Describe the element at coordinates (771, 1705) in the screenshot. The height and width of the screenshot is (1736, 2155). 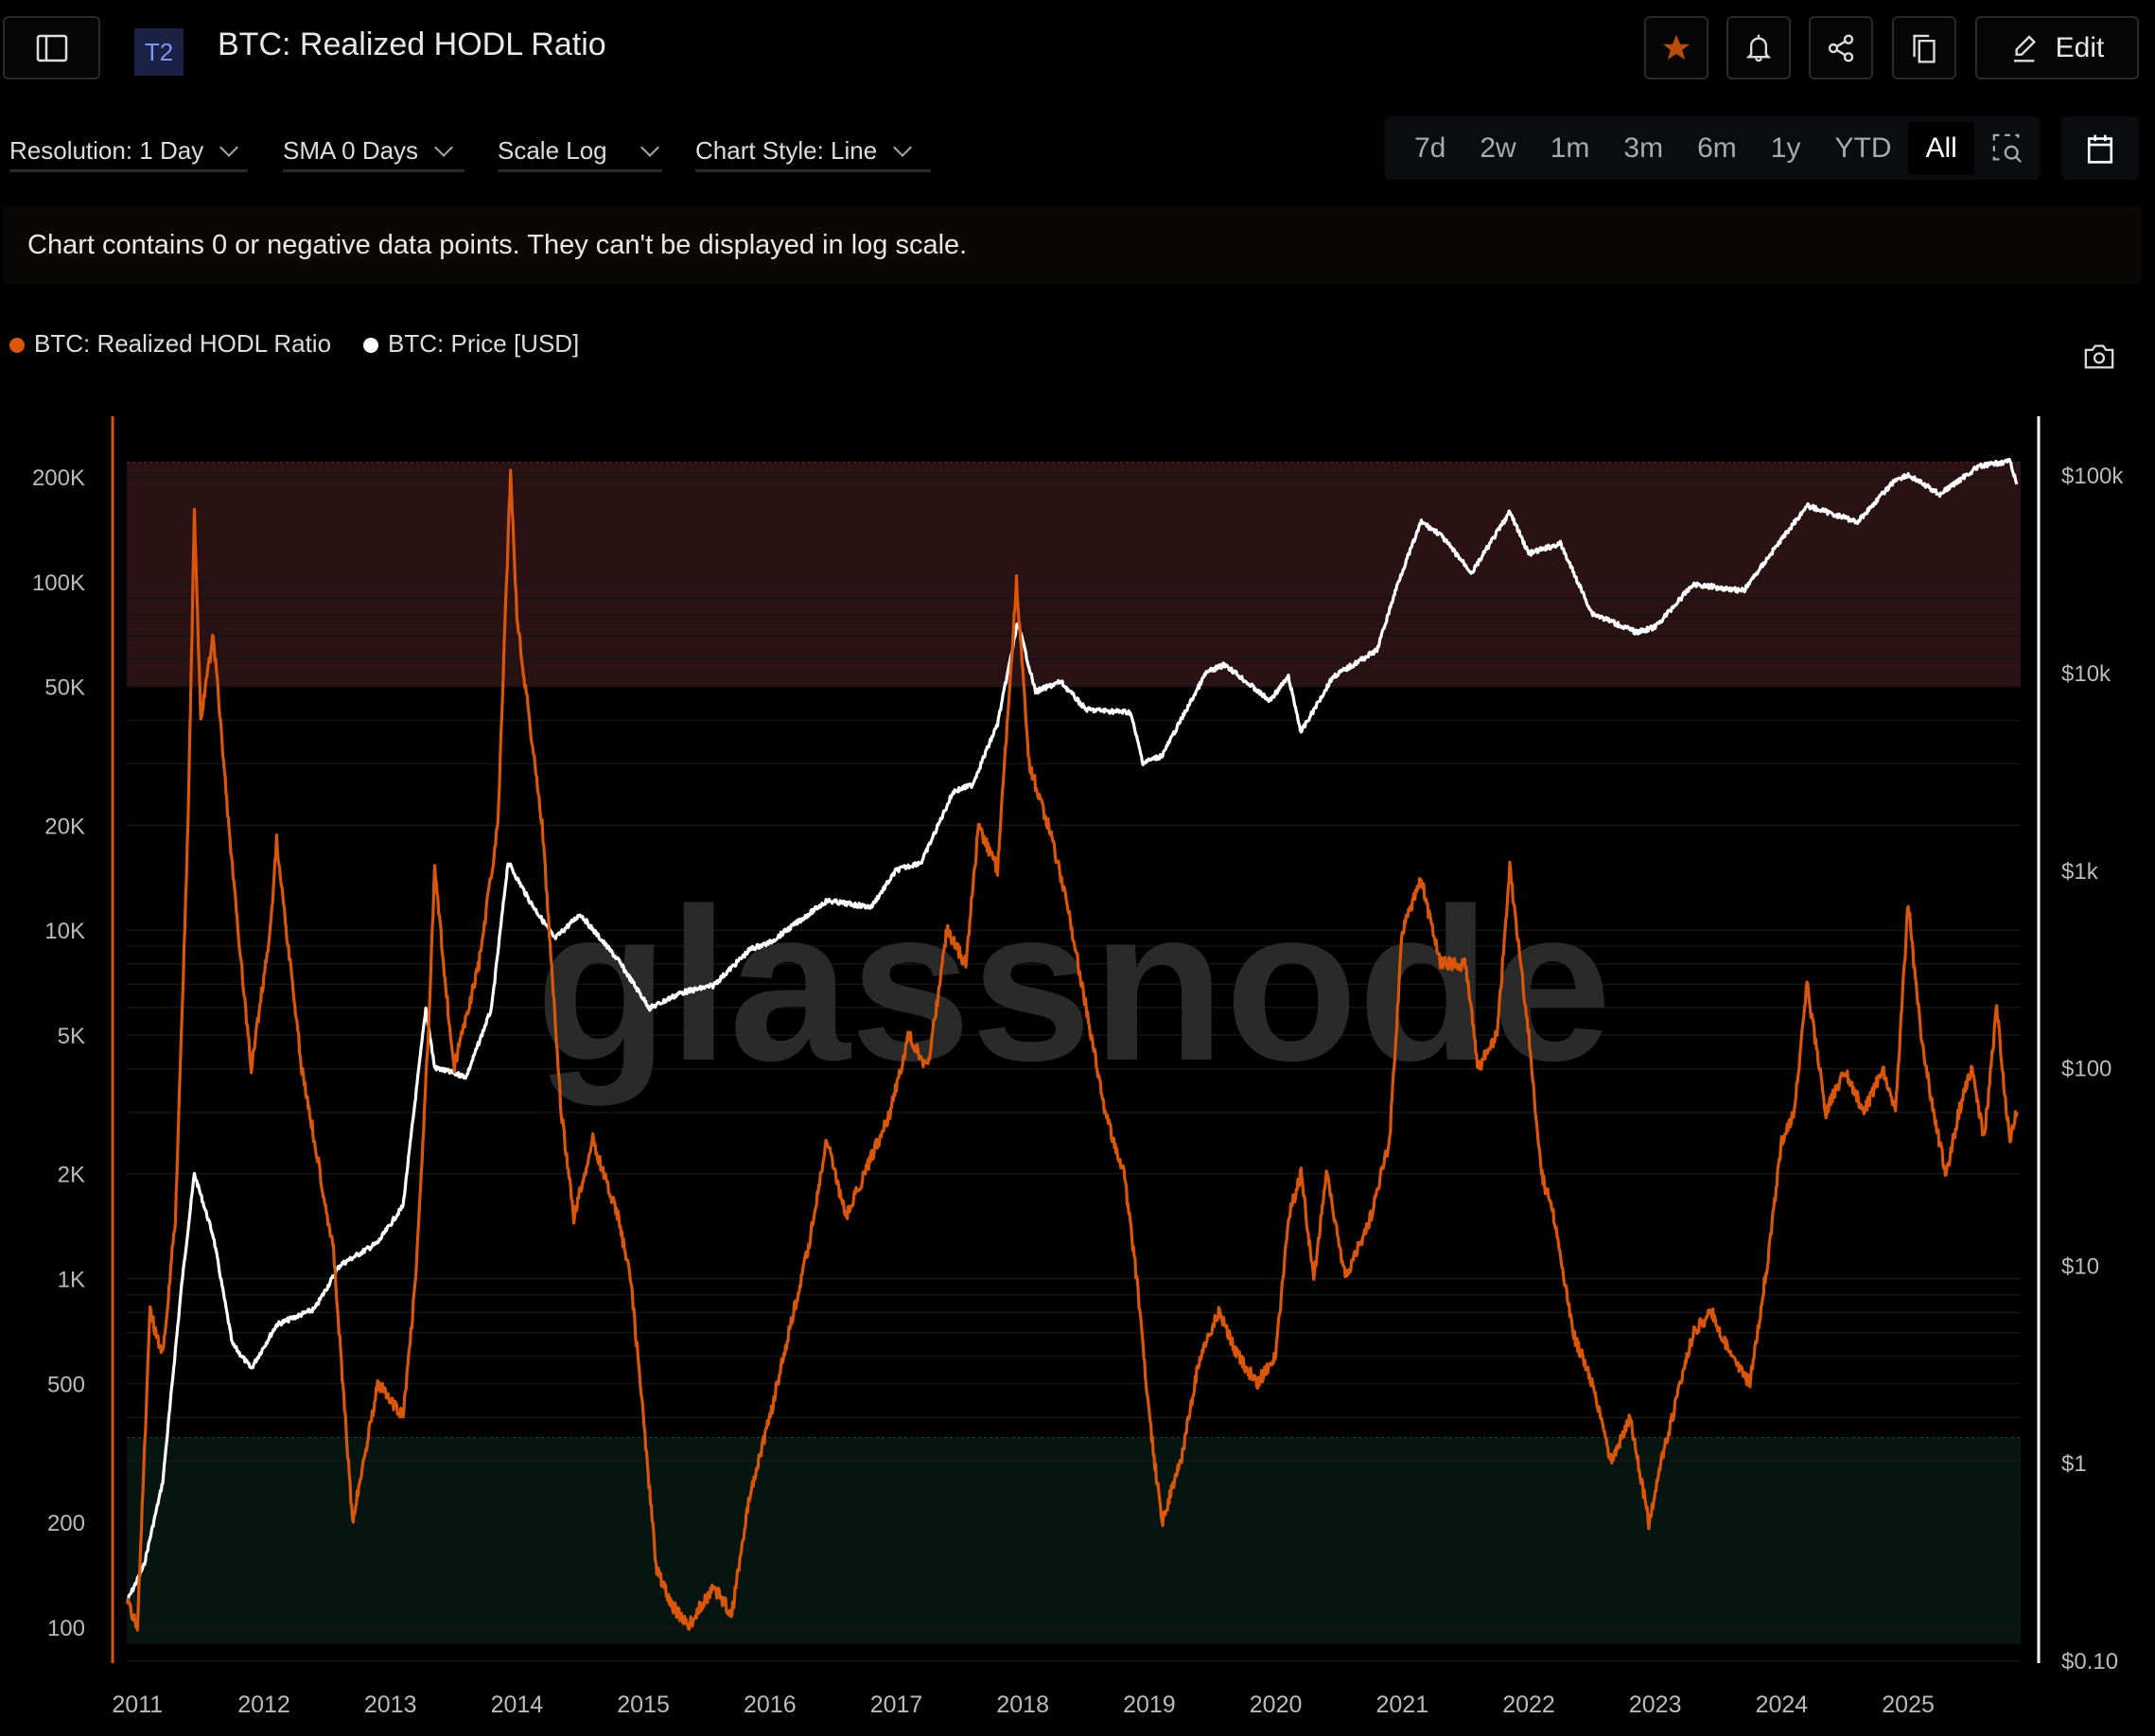
I see `x-tick-label: 2016` at that location.